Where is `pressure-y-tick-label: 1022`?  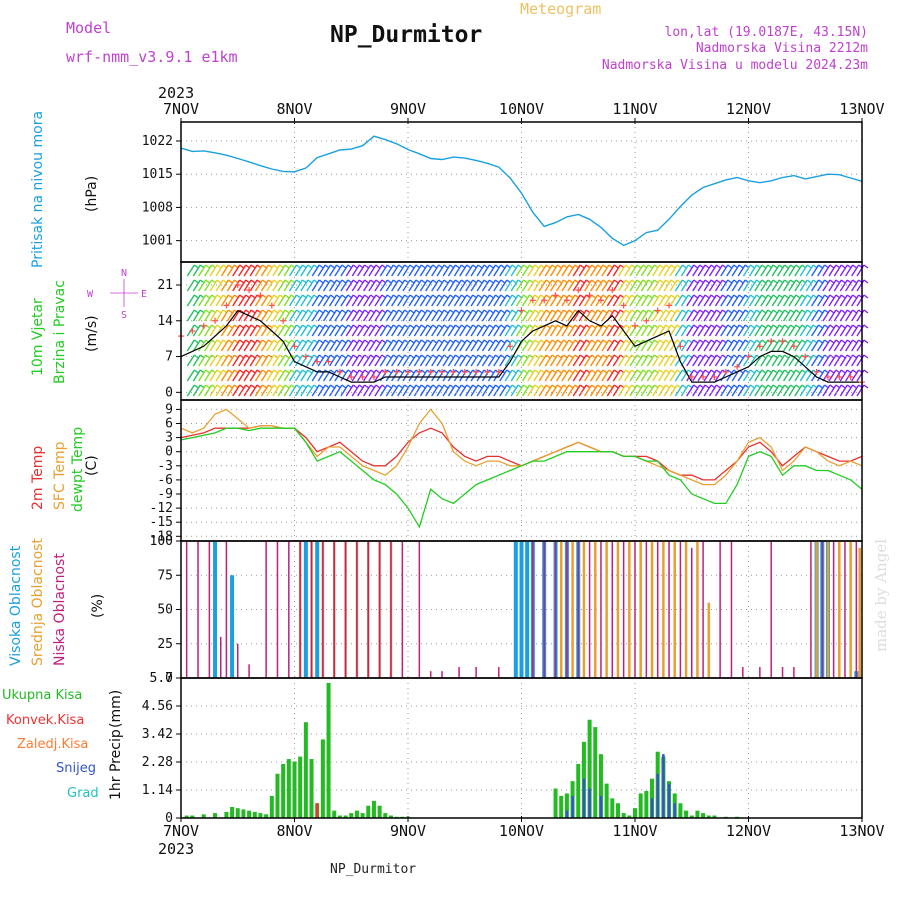 pressure-y-tick-label: 1022 is located at coordinates (157, 141).